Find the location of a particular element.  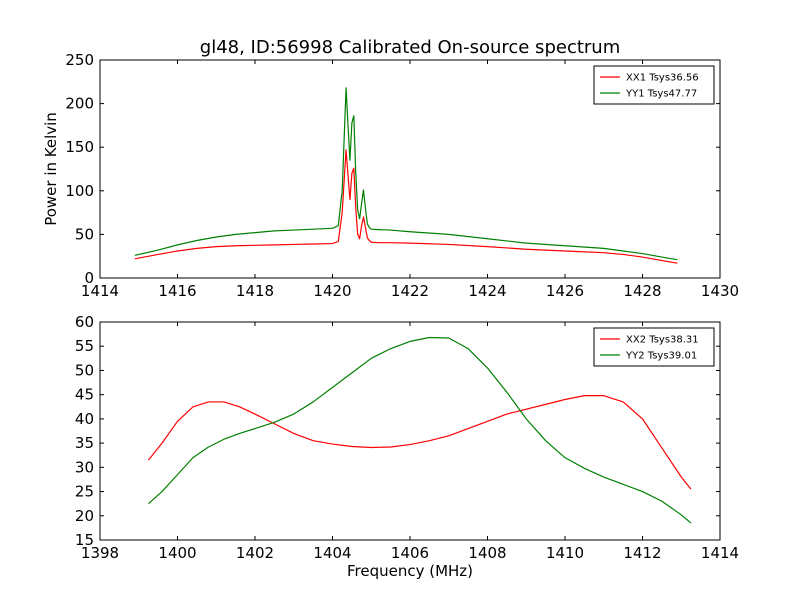

chart-2-ytick-label: 45 is located at coordinates (84, 395).